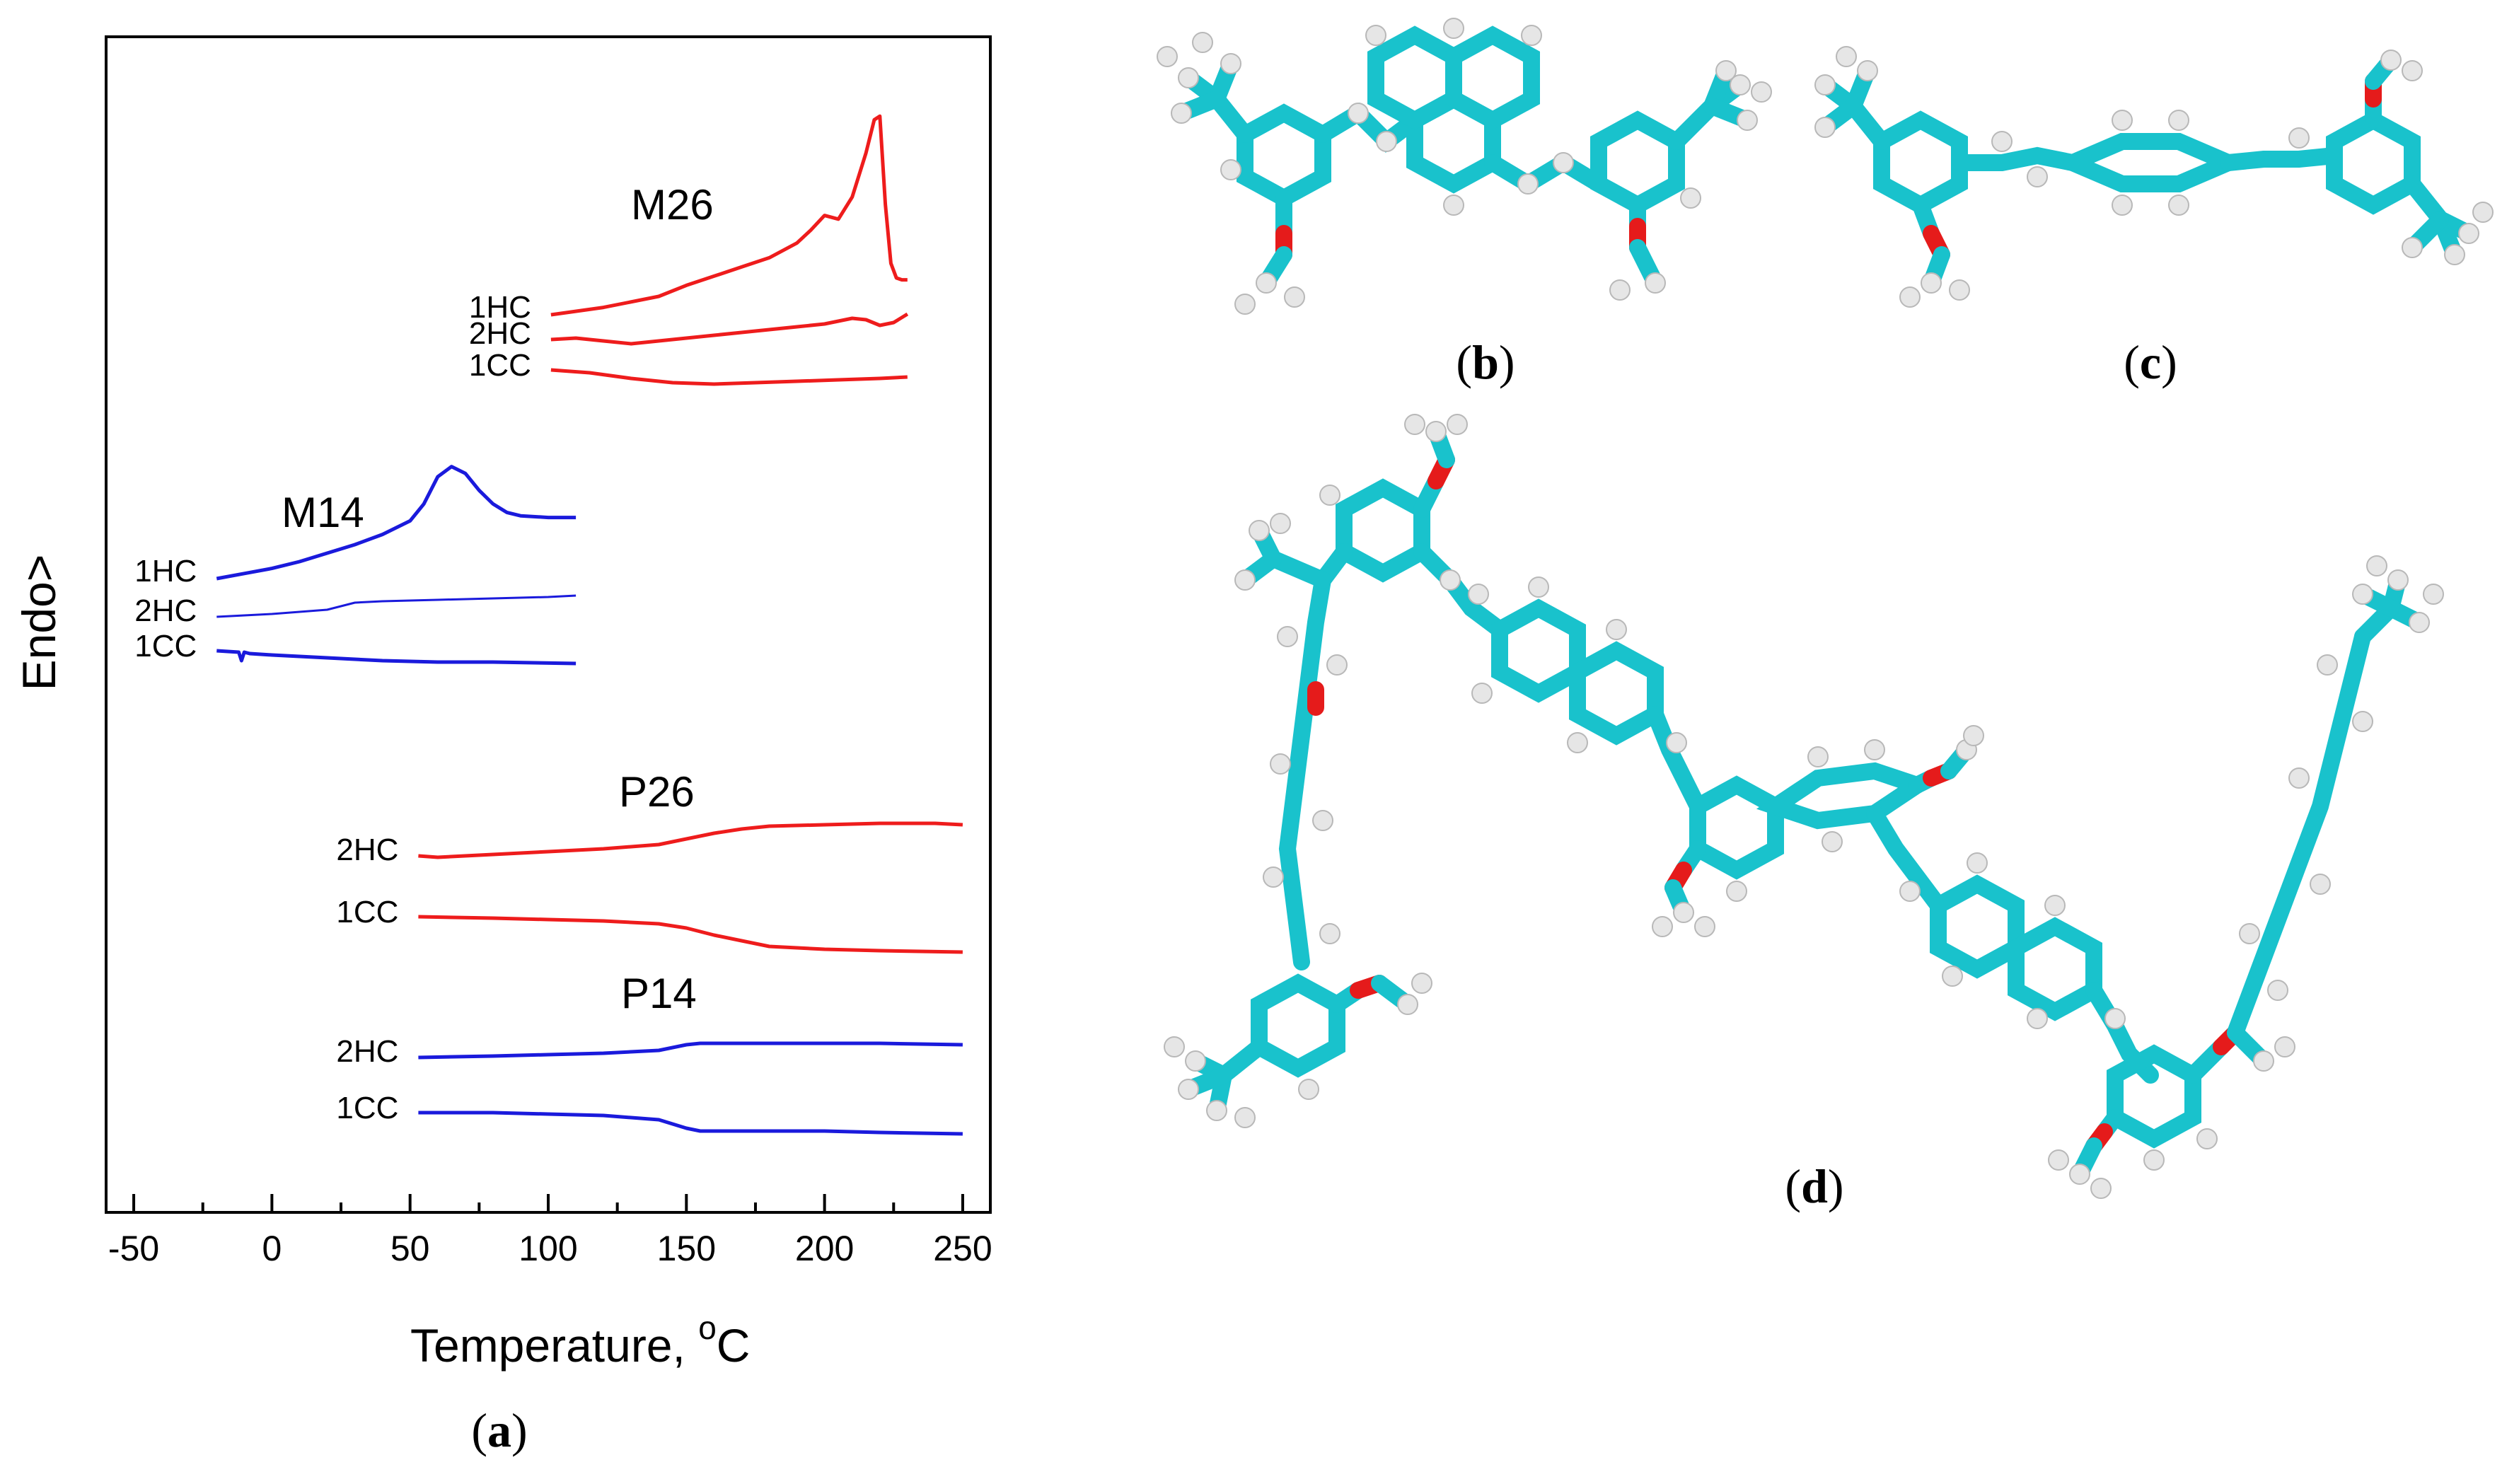  I want to click on curve-label-m26-2hc: 2HC, so click(500, 333).